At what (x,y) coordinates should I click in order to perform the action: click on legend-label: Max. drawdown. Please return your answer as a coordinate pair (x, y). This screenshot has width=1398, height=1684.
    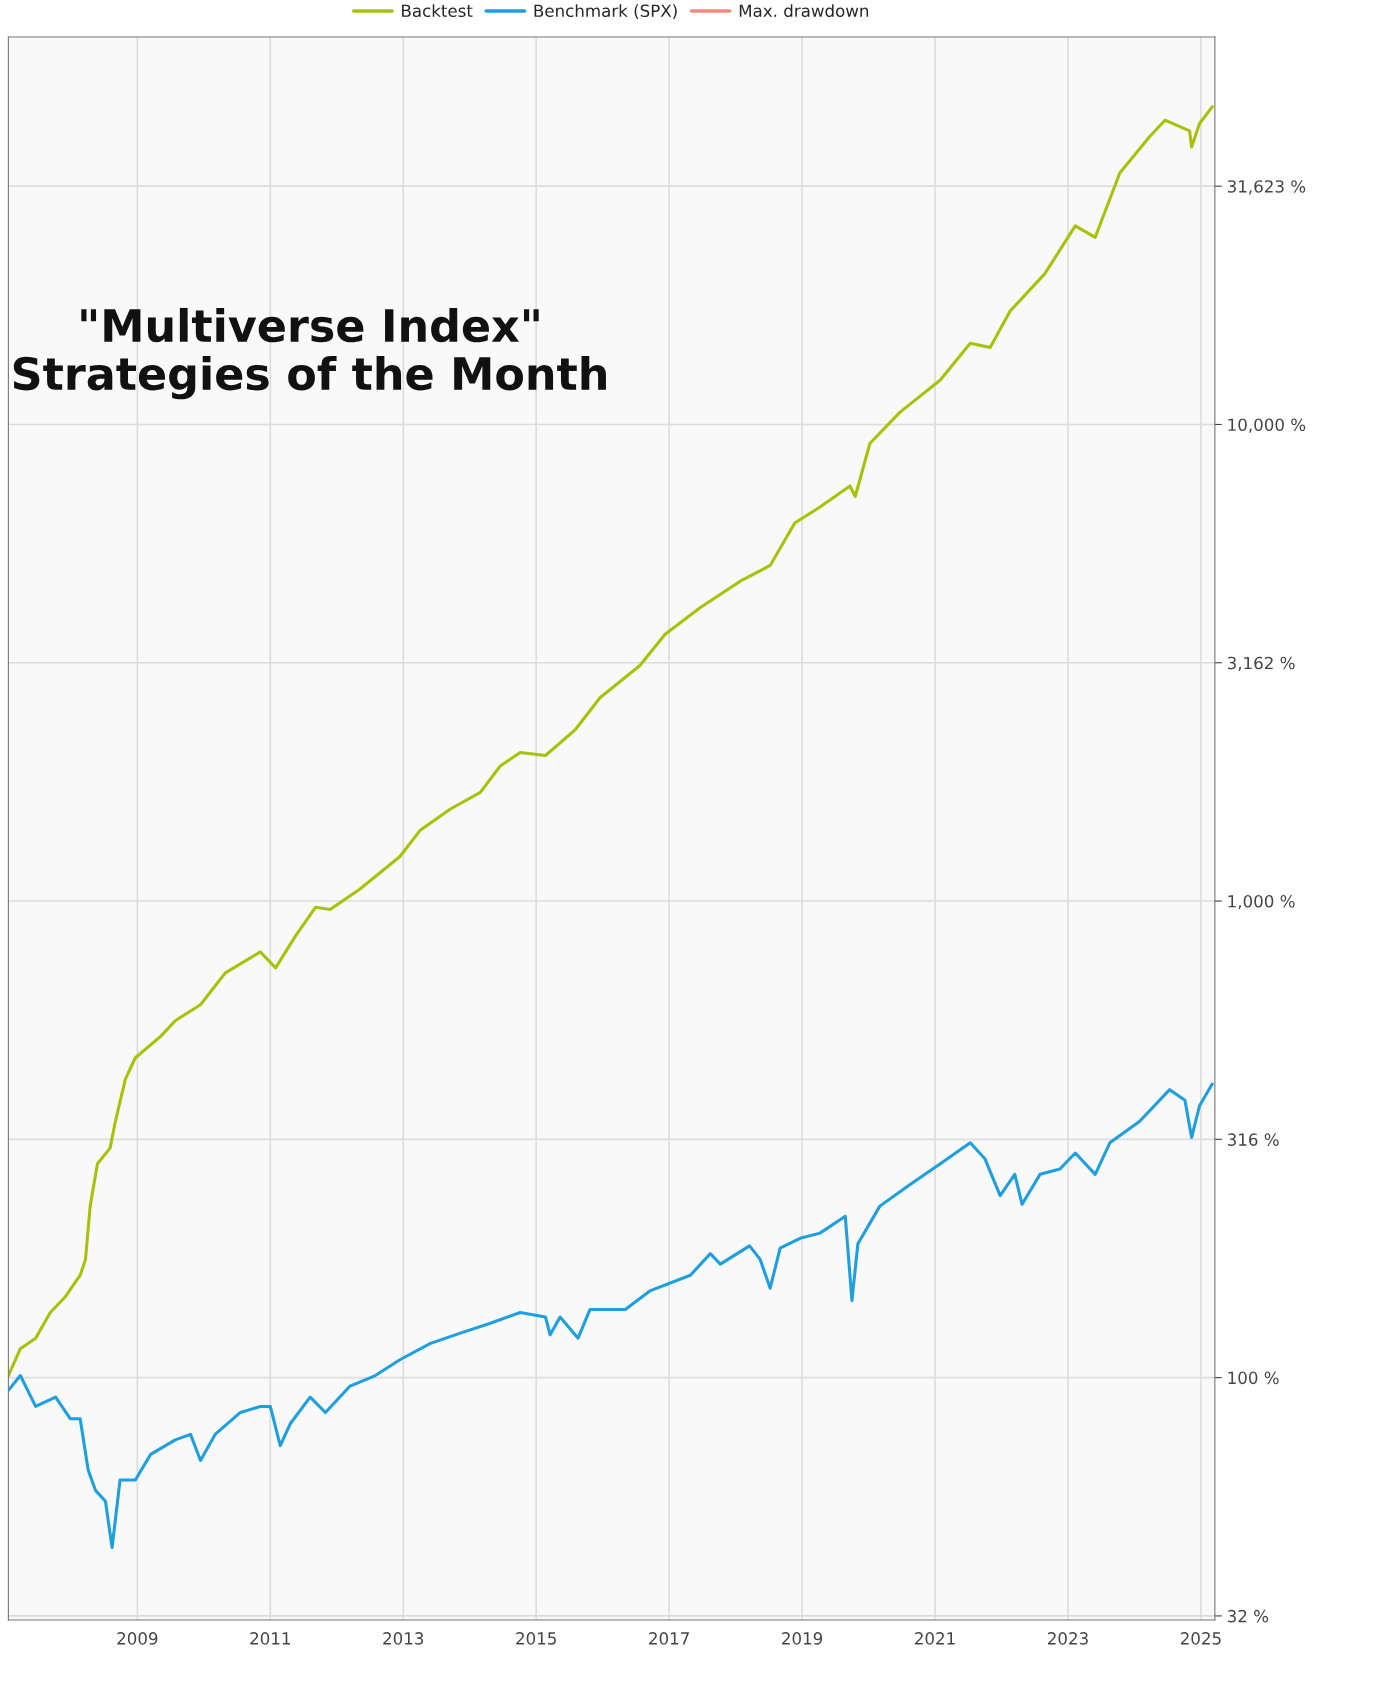
    Looking at the image, I should click on (804, 11).